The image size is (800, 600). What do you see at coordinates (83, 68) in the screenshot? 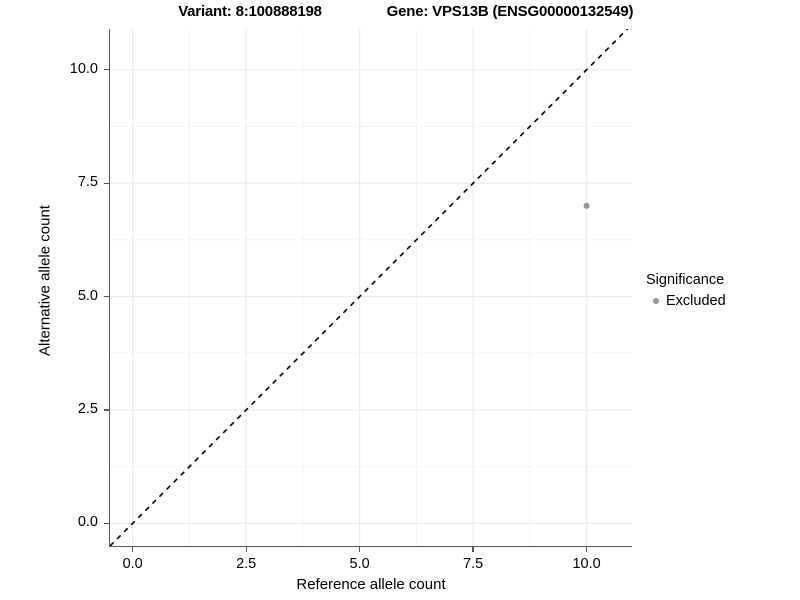
I see `y-tick-label: 10.0` at bounding box center [83, 68].